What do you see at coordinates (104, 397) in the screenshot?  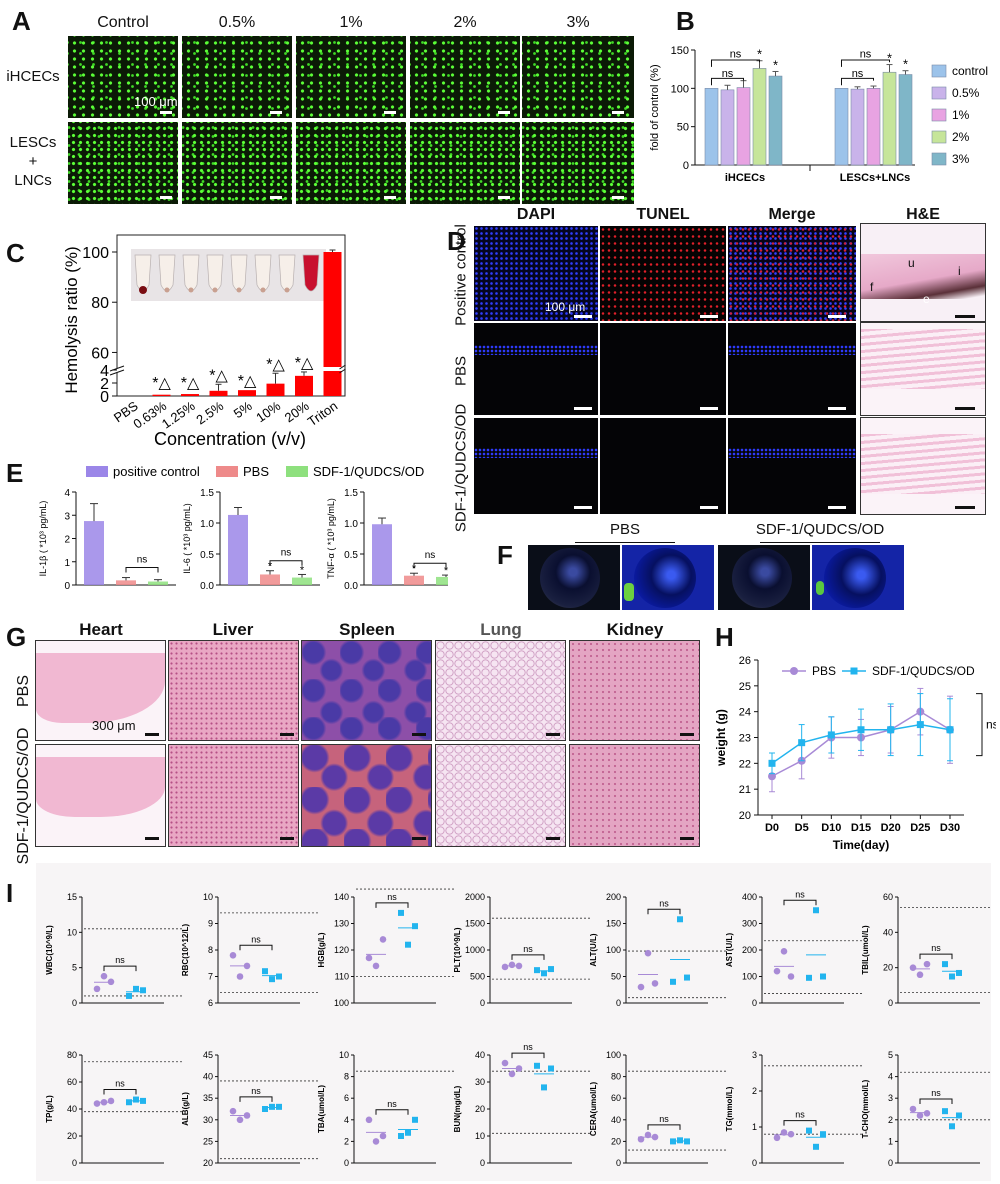 I see `y-tick-label: 0` at bounding box center [104, 397].